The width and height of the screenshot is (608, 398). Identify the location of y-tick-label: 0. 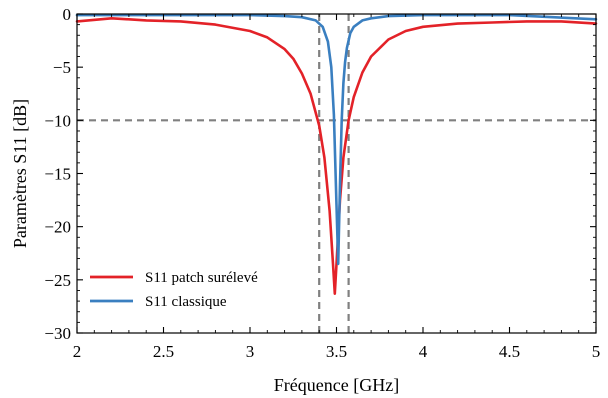
(67, 14).